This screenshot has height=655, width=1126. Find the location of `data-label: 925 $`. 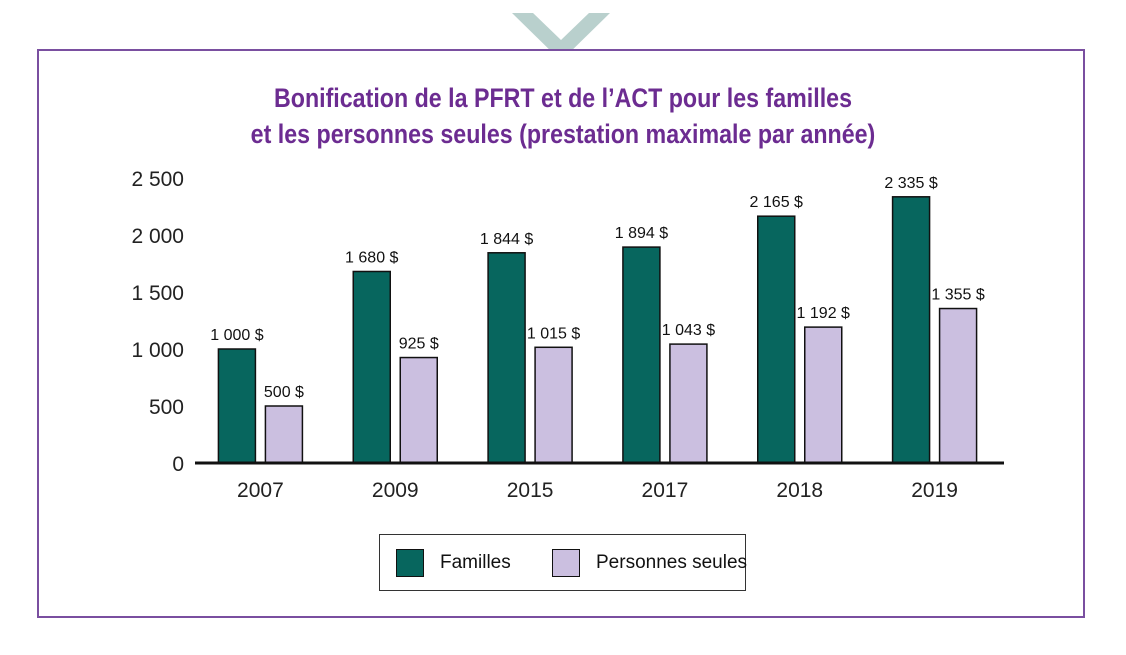

data-label: 925 $ is located at coordinates (419, 344).